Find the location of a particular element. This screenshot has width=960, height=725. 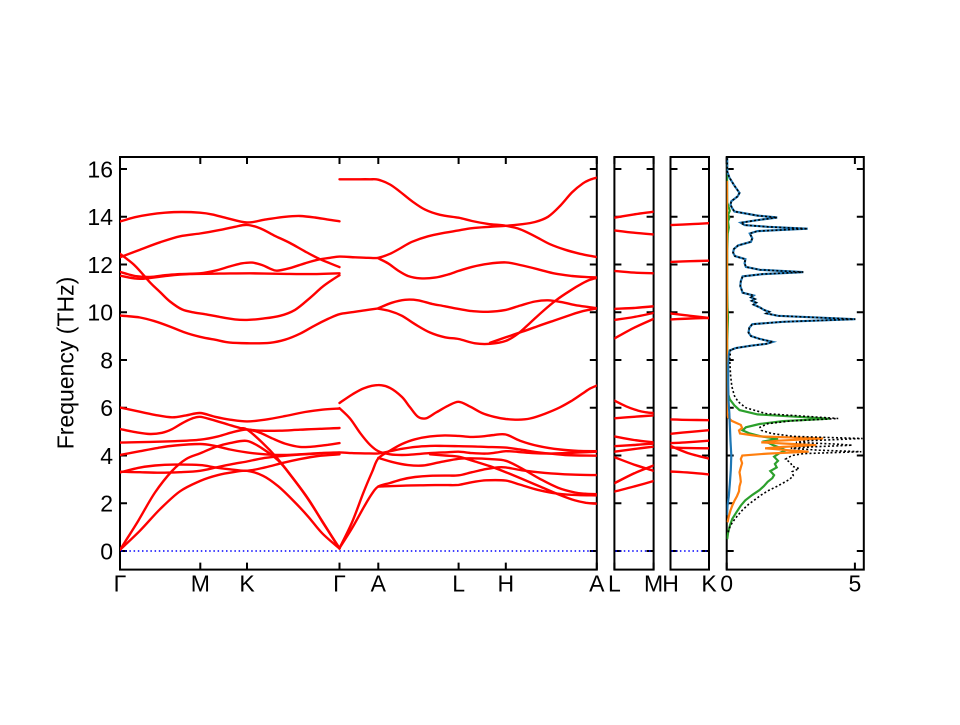

svg-text: 8 is located at coordinates (106, 360).